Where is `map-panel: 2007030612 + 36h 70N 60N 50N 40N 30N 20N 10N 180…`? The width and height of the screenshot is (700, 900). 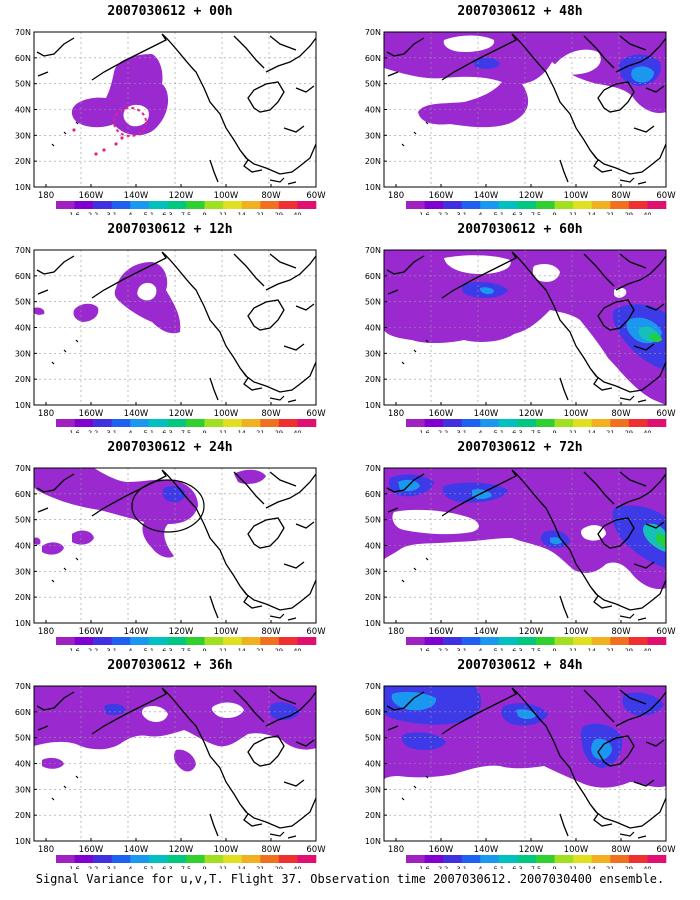
map-panel: 2007030612 + 36h 70N 60N 50N 40N 30N 20N 10N 180… is located at coordinates (170, 761).